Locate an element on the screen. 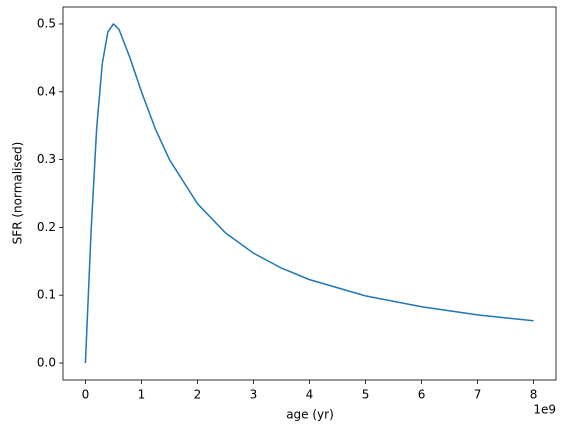  x-tick-label: 7 is located at coordinates (478, 395).